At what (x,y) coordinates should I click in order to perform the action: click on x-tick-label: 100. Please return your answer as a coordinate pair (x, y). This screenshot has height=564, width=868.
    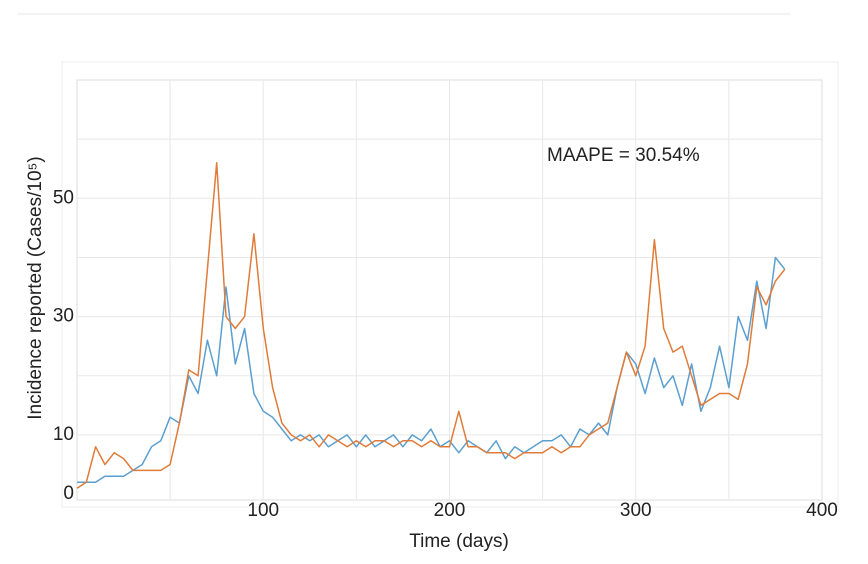
    Looking at the image, I should click on (263, 510).